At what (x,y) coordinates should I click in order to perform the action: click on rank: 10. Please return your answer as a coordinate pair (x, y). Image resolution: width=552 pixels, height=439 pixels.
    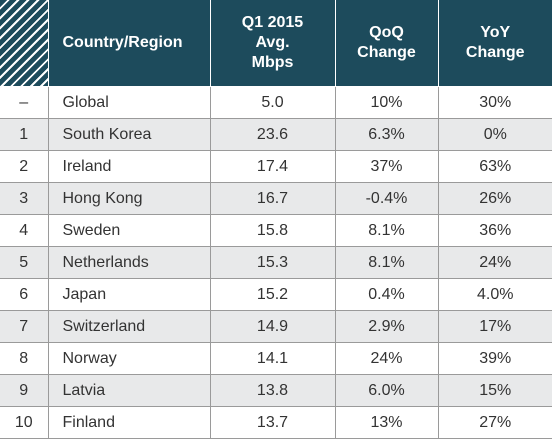
    Looking at the image, I should click on (24, 422).